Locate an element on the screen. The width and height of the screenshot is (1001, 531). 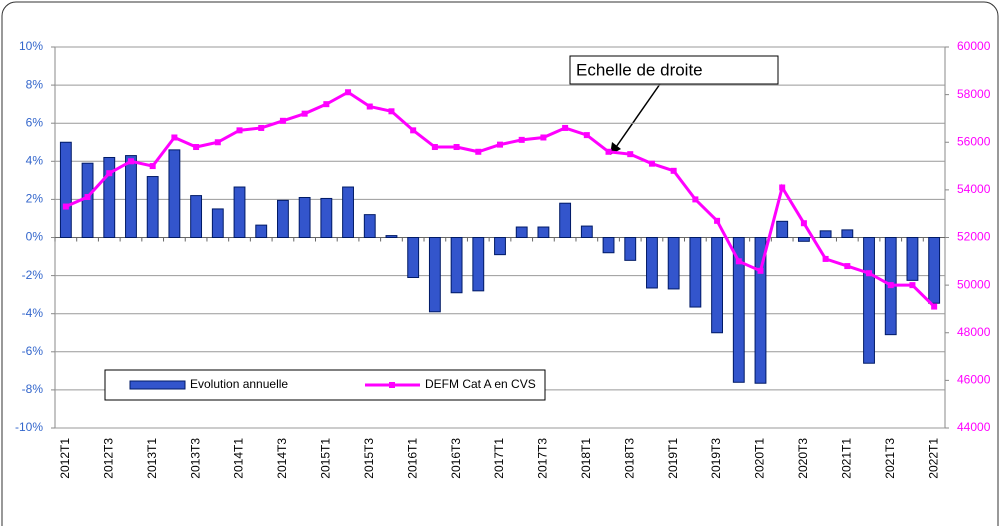
y-tick-label: 8% is located at coordinates (35, 84).